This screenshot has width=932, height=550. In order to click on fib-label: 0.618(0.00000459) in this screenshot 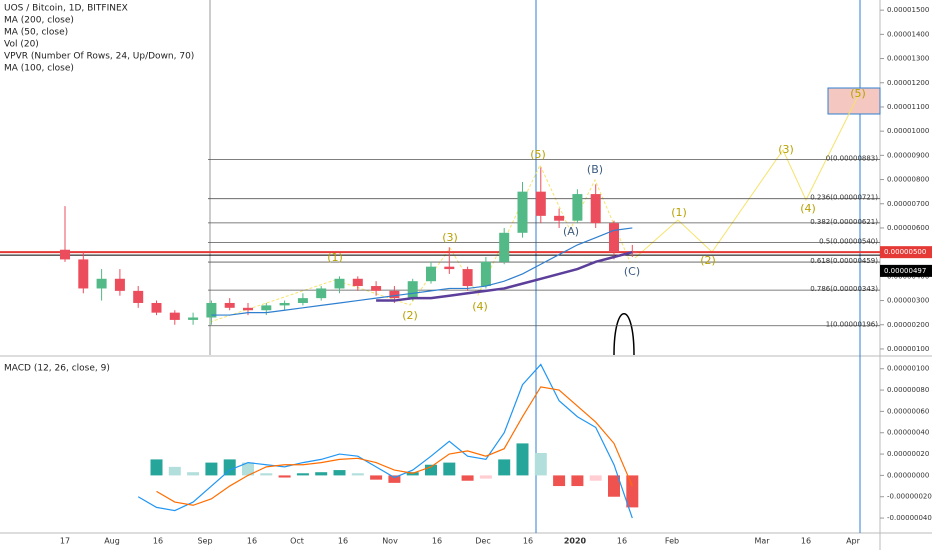, I will do `click(844, 261)`.